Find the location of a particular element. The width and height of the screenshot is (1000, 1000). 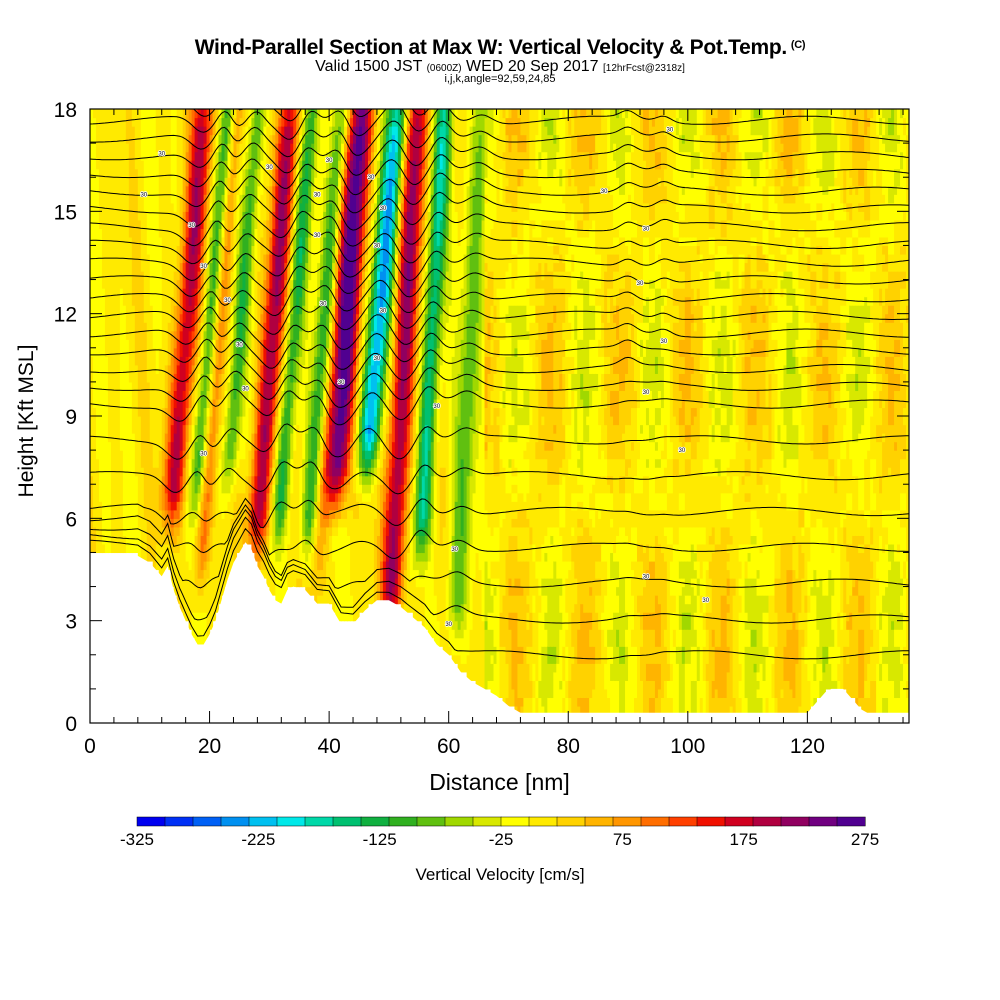

isentrope-line is located at coordinates (499, 406).